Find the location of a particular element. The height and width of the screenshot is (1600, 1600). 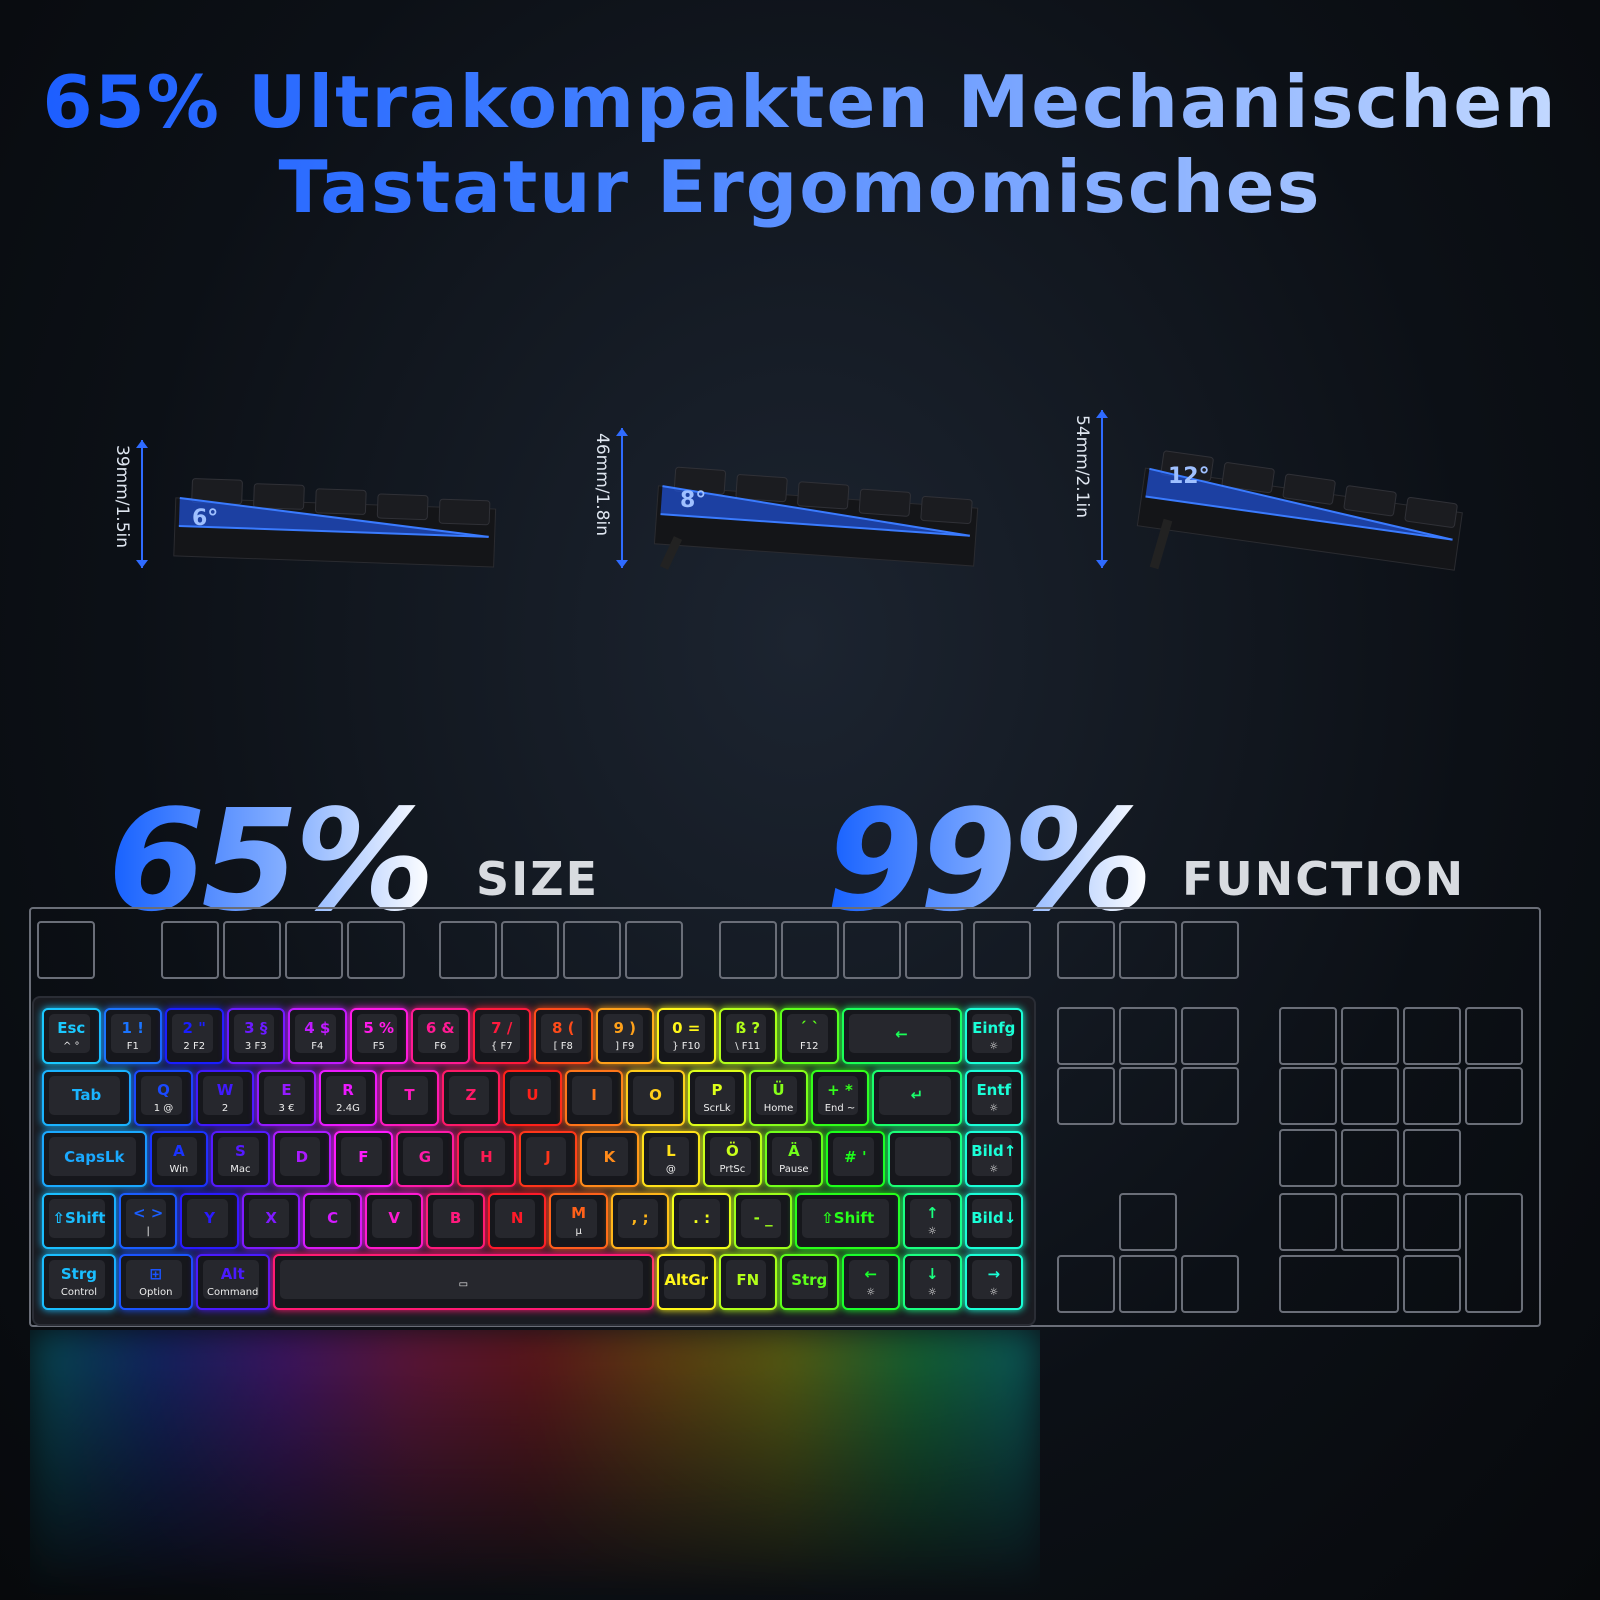

rgb-reflection is located at coordinates (535, 1465).